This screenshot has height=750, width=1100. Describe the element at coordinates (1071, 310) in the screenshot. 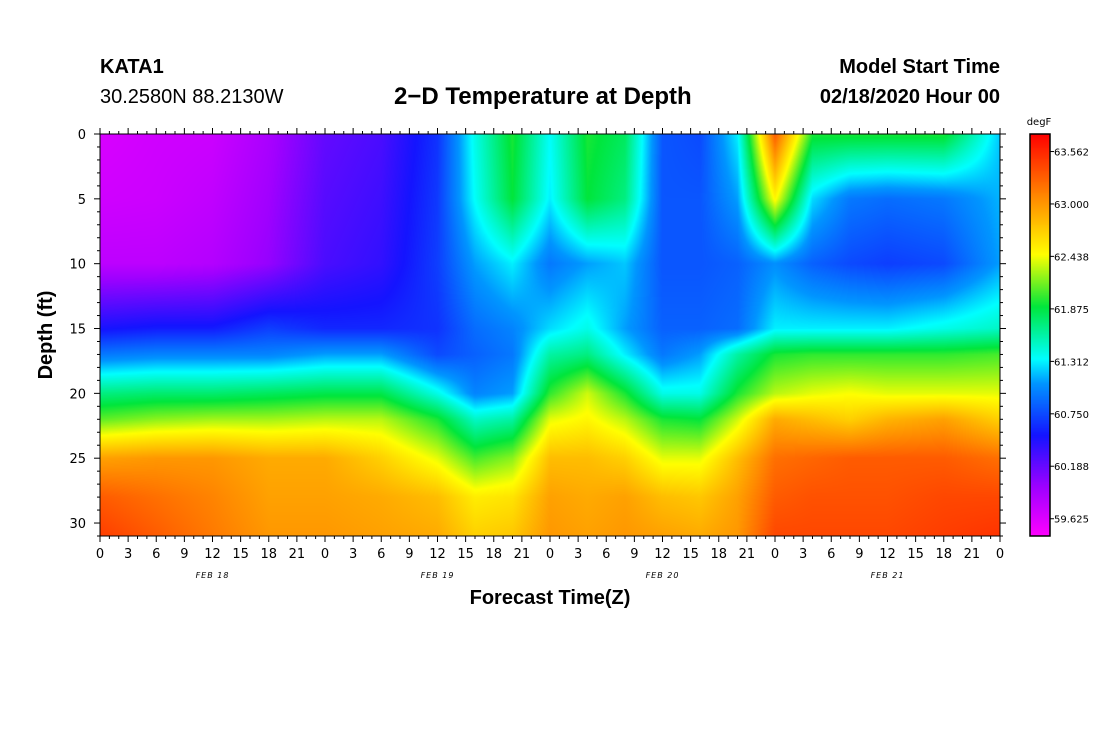

I see `colorbar-label: 61.875` at that location.